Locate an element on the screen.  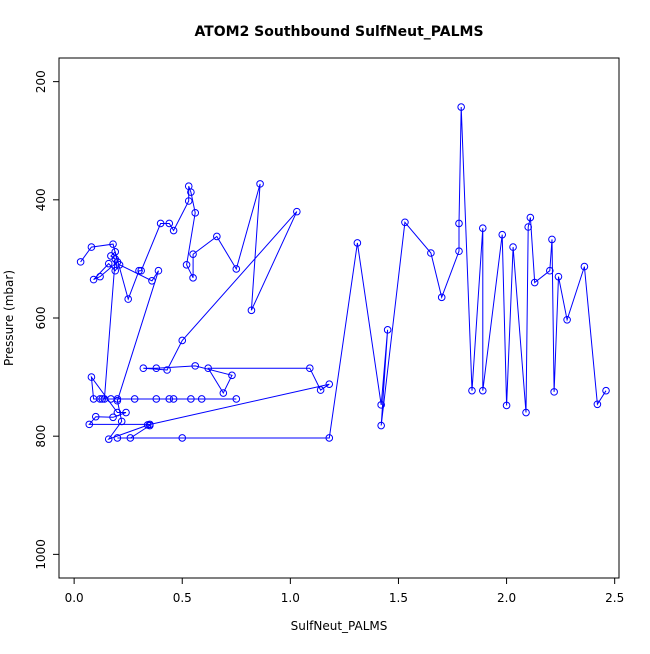
y-axis: 200 400 600 800 1000 is located at coordinates (47, 320).